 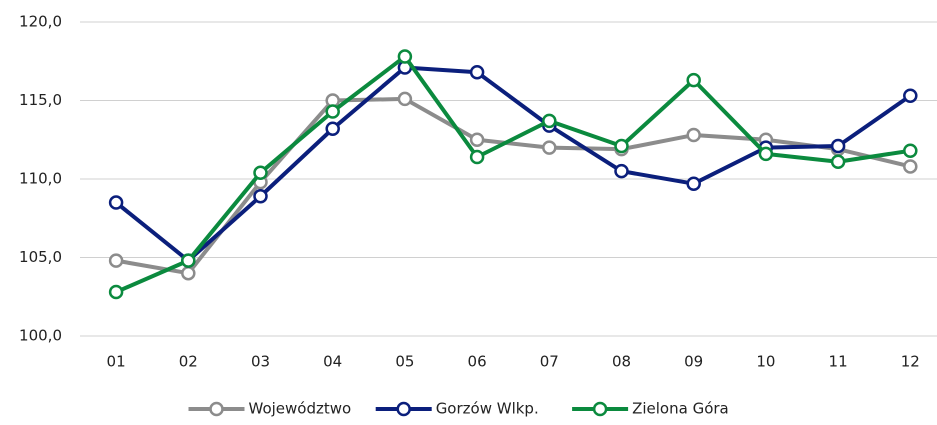 What do you see at coordinates (40, 336) in the screenshot?
I see `y-tick-label: 100,0` at bounding box center [40, 336].